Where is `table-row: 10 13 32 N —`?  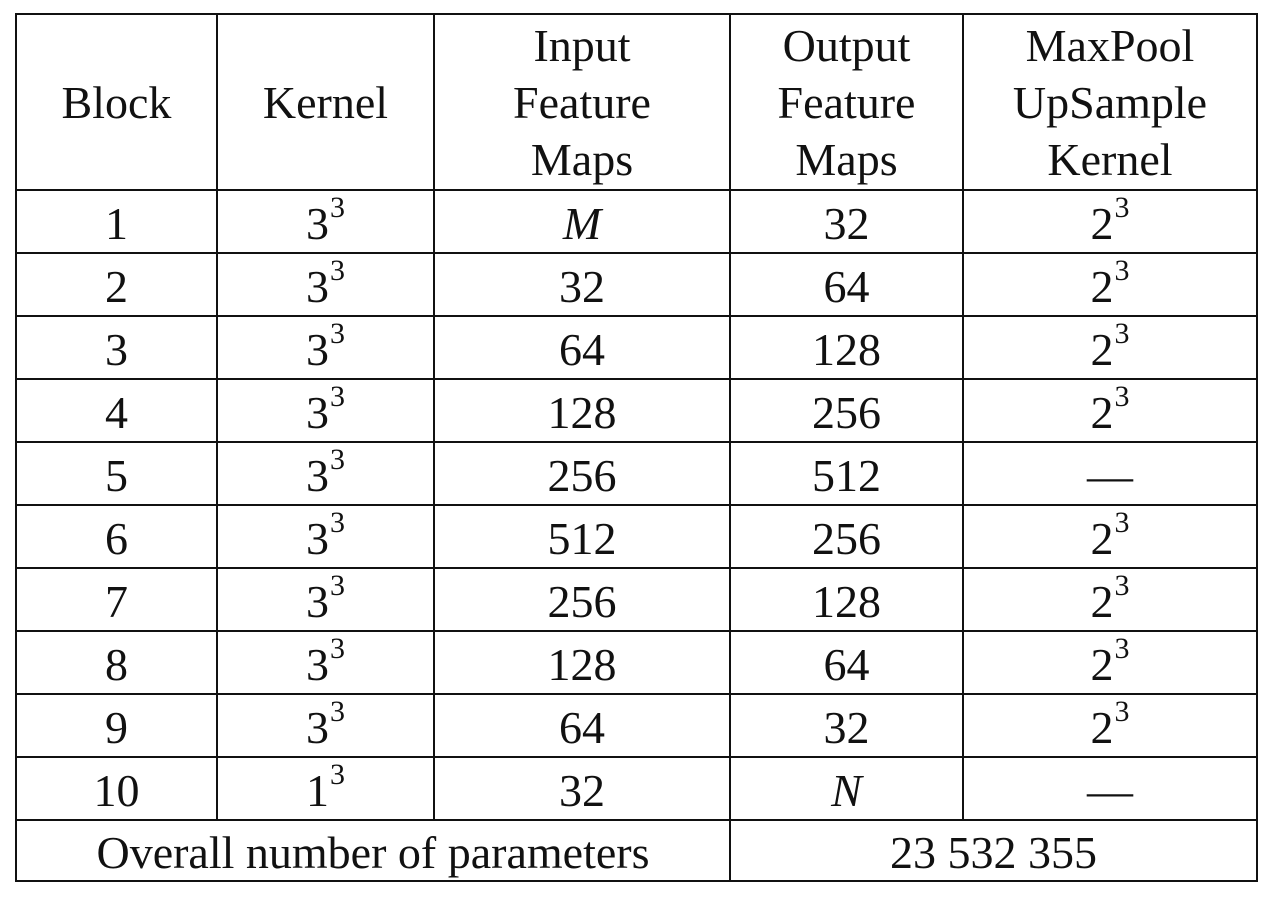 table-row: 10 13 32 N — is located at coordinates (636, 788).